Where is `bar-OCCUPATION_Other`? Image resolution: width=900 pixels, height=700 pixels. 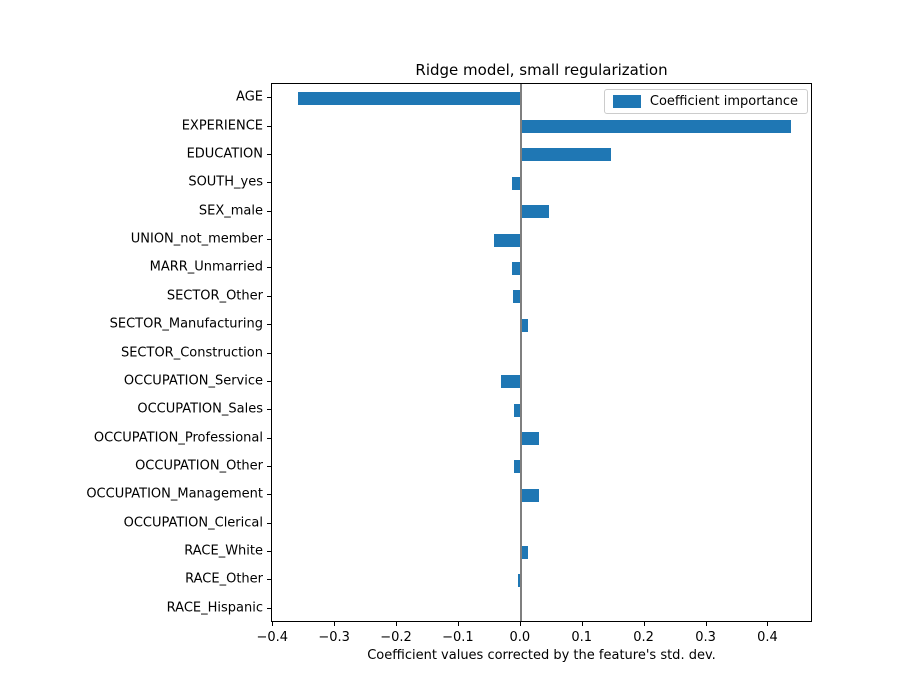 bar-OCCUPATION_Other is located at coordinates (517, 467).